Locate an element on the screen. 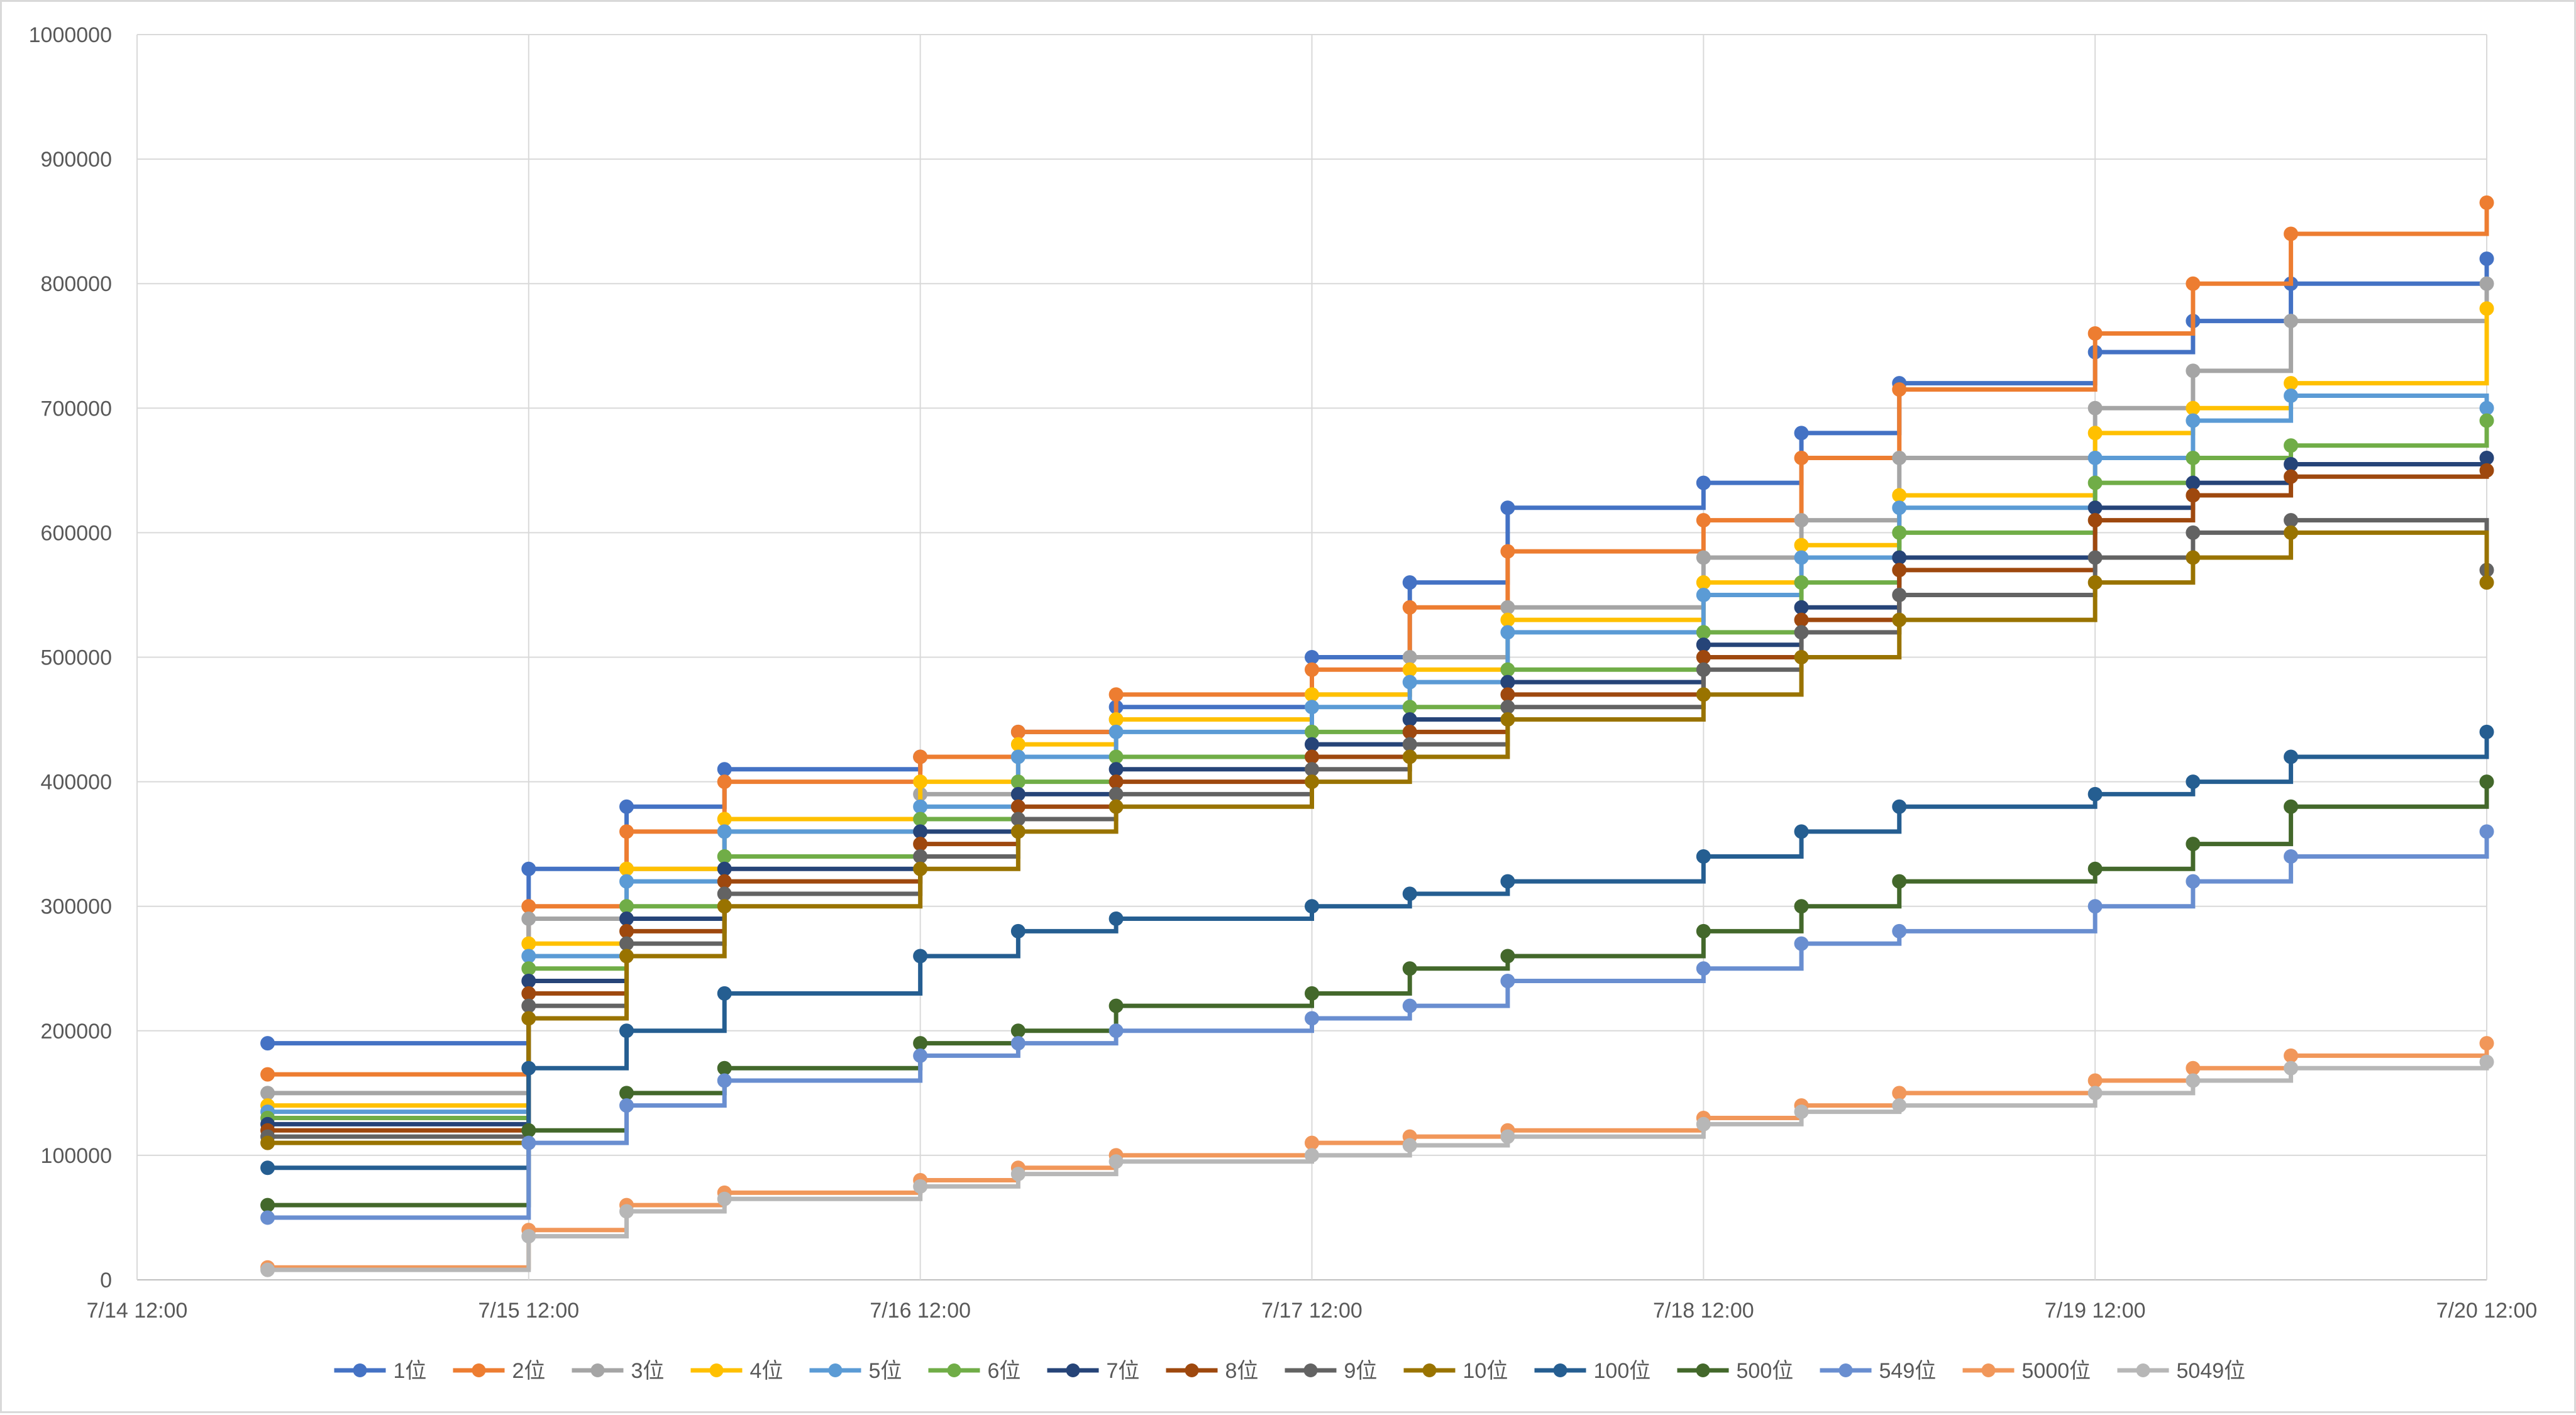 The image size is (2576, 1415). y-tick-label: 100000 is located at coordinates (76, 1156).